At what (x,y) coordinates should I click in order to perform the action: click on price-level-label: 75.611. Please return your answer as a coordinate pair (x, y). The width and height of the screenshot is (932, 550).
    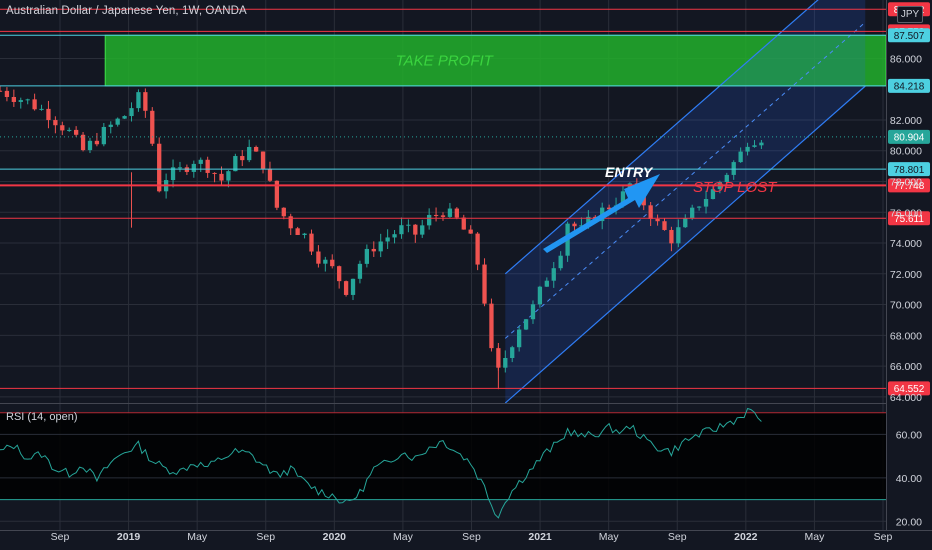
    Looking at the image, I should click on (909, 219).